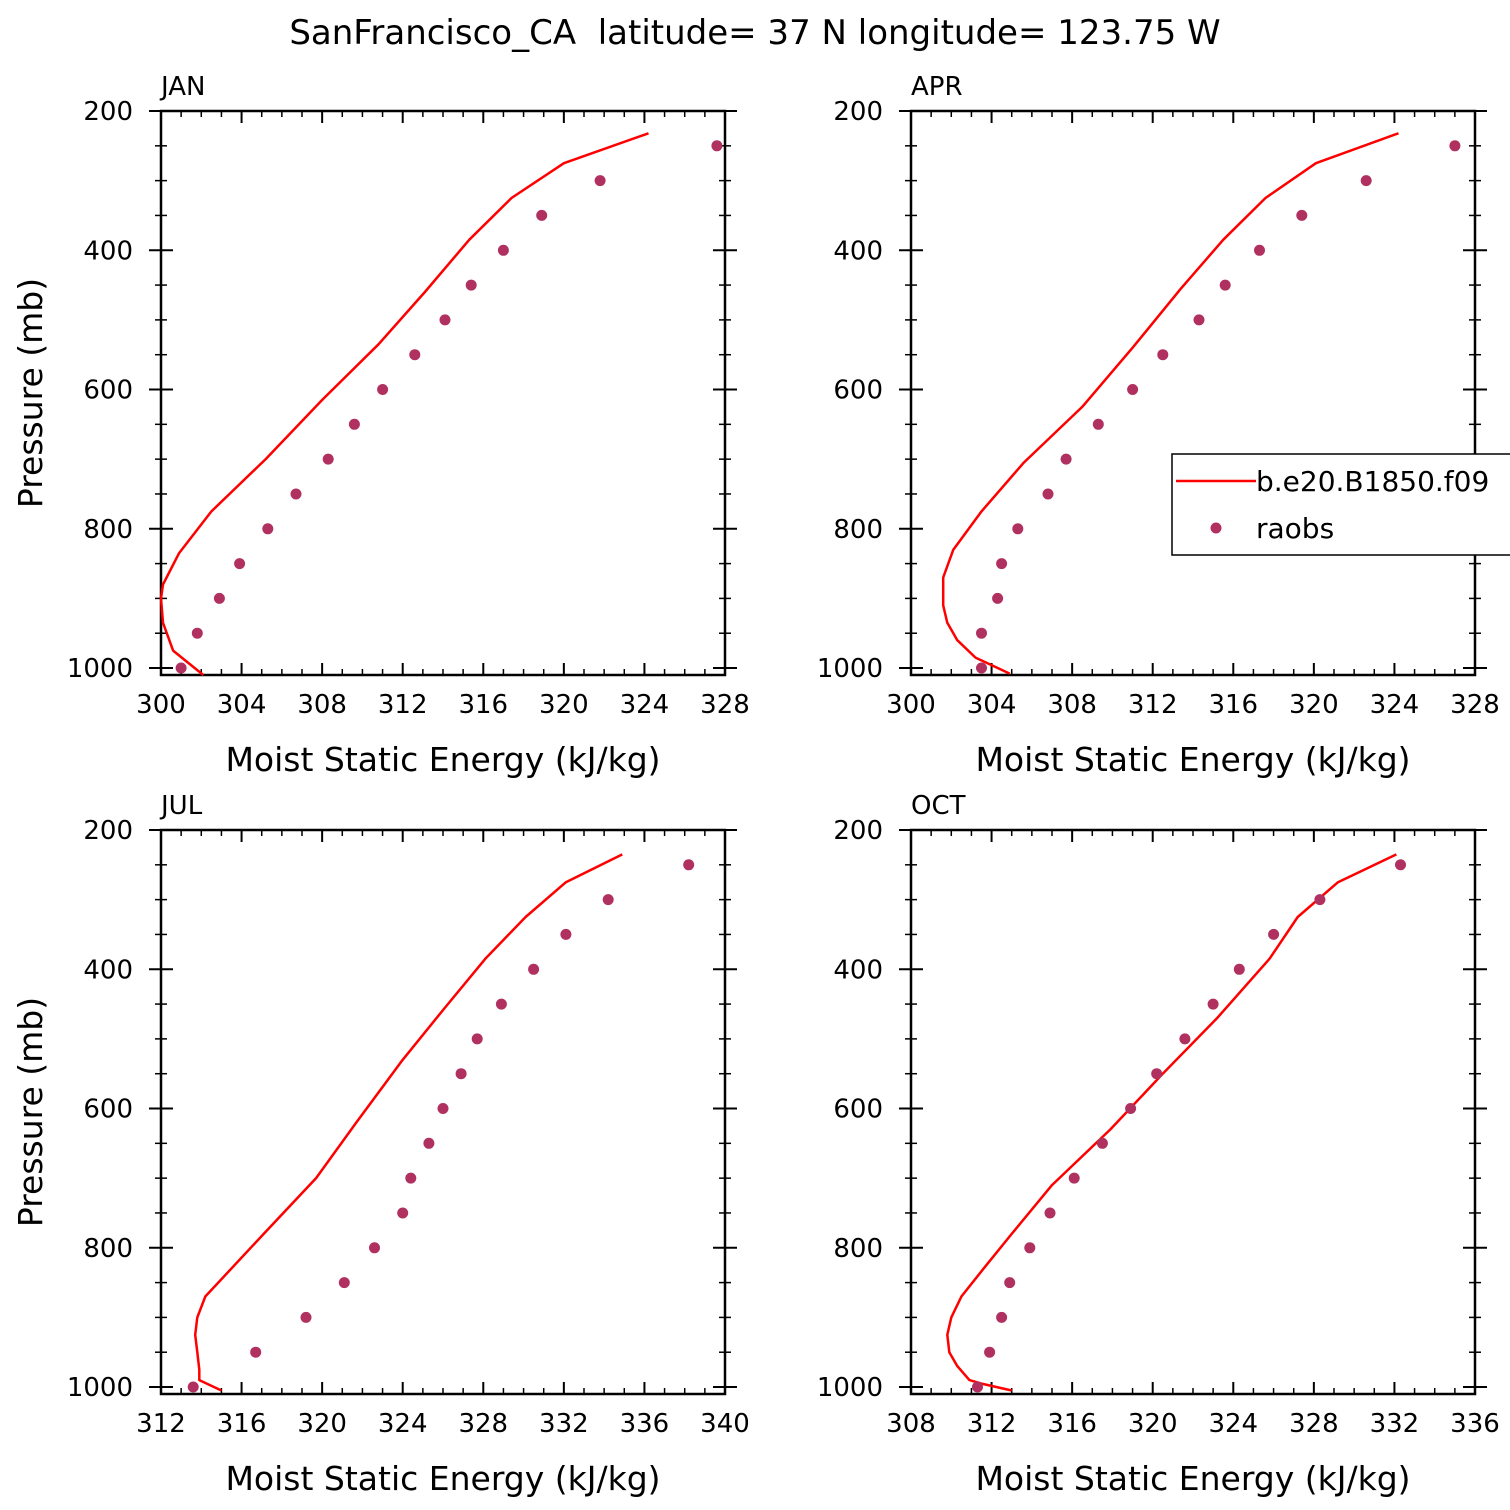 The image size is (1510, 1510). I want to click on x-tick-label: 304, so click(242, 705).